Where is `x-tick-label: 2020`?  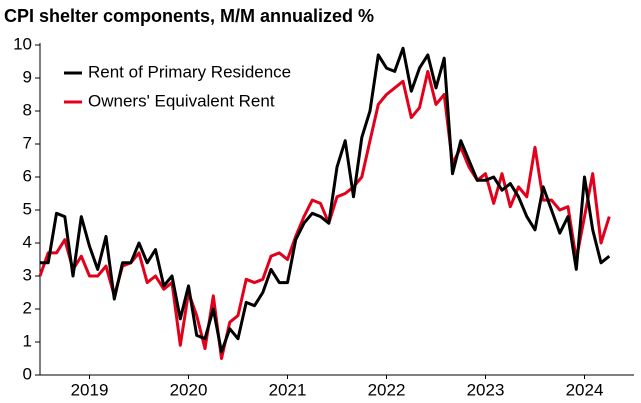 x-tick-label: 2020 is located at coordinates (189, 389).